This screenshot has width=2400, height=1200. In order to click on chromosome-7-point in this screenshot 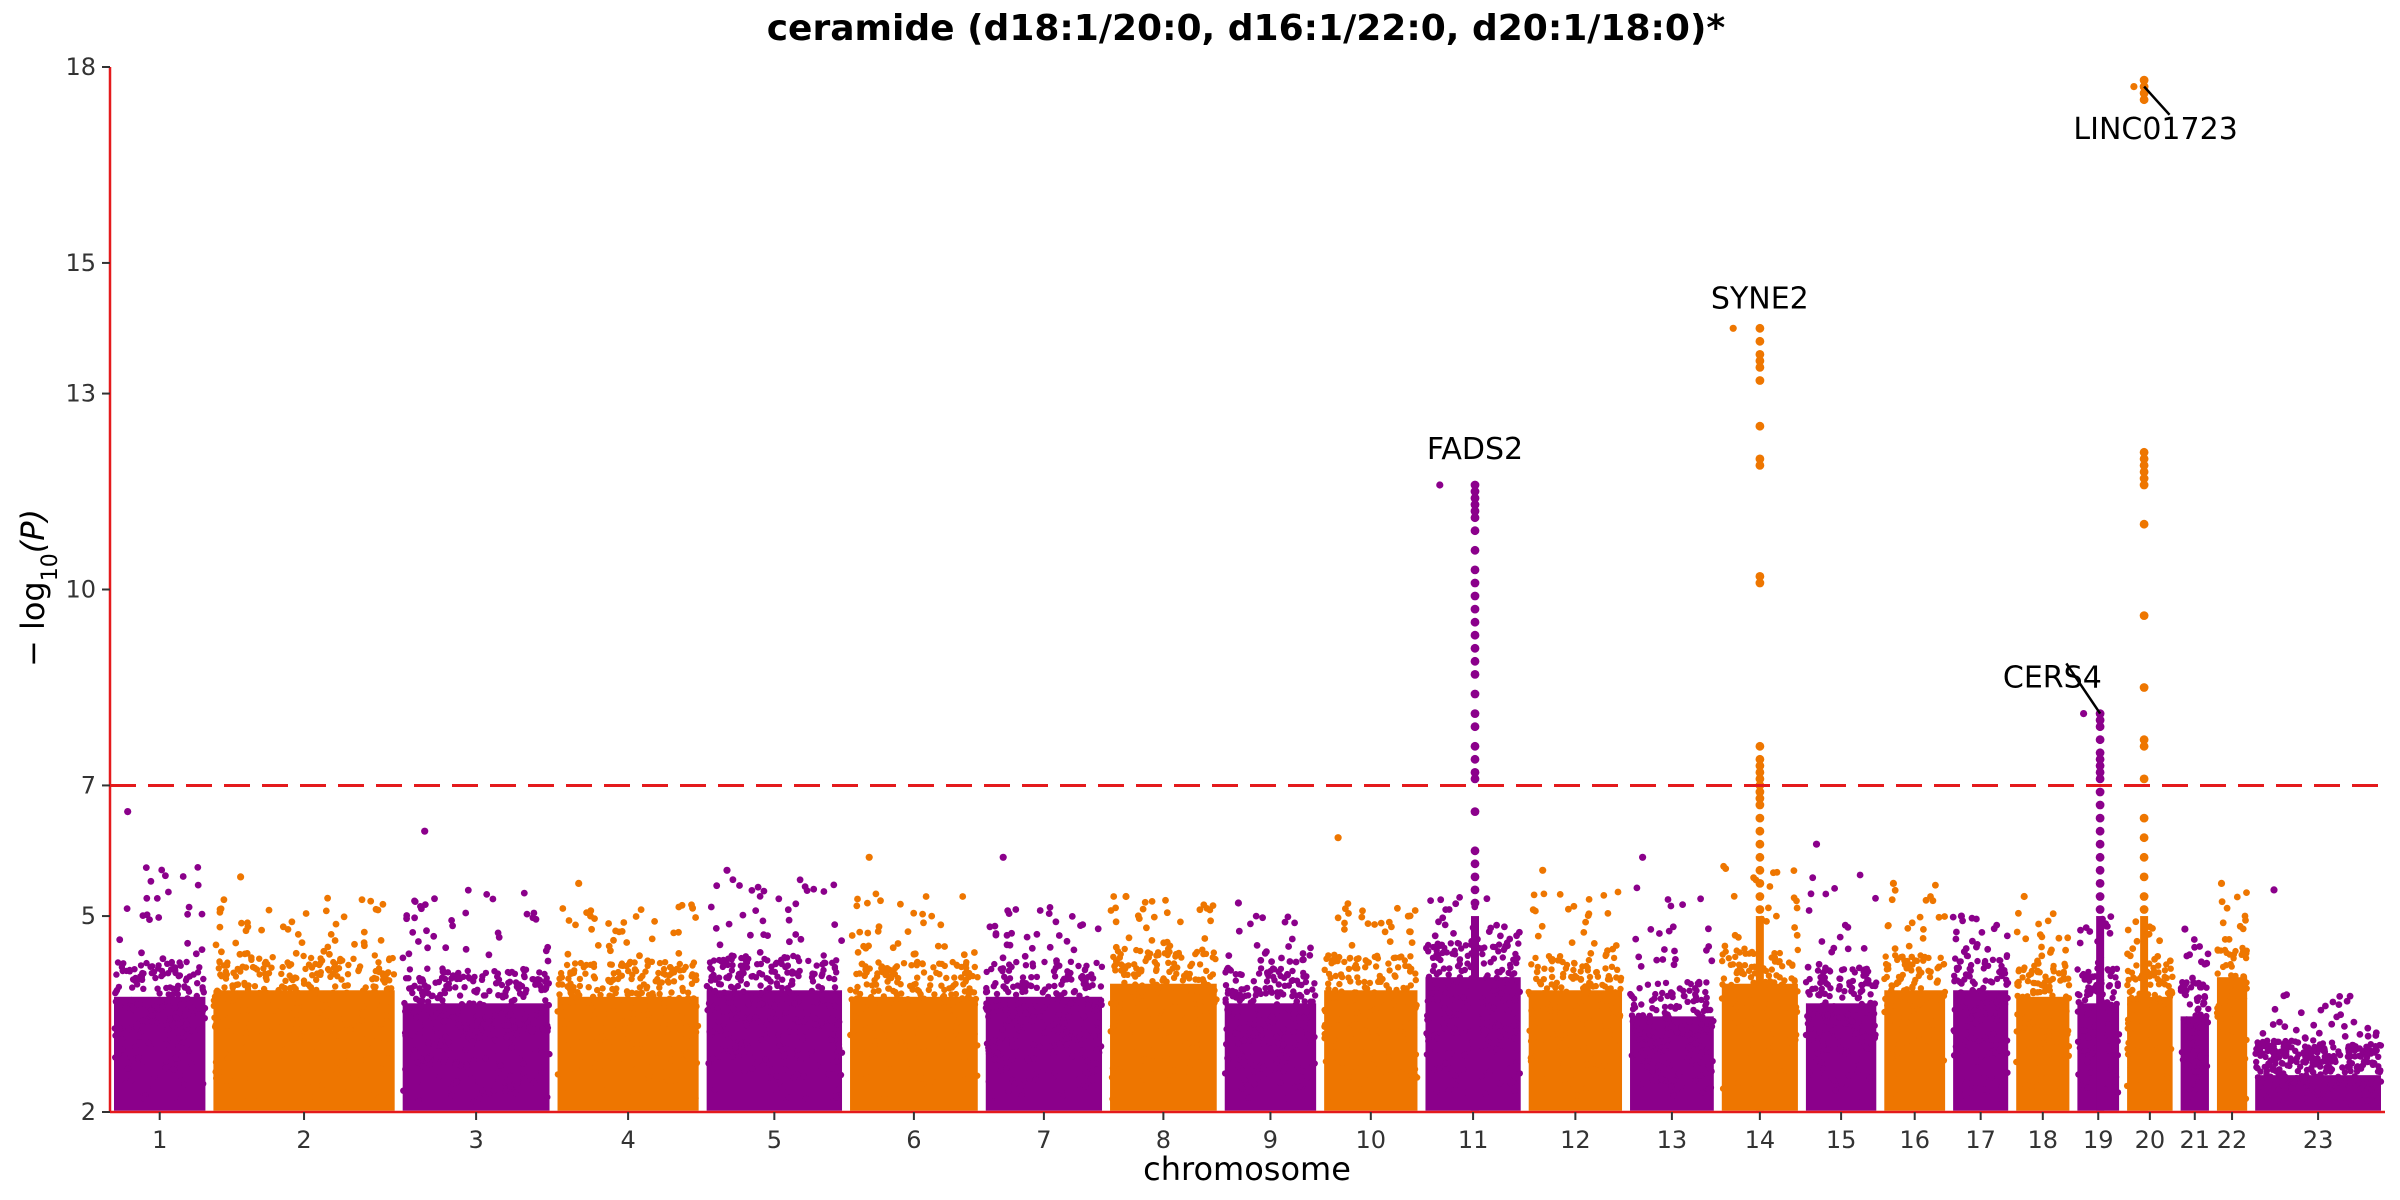, I will do `click(1005, 1010)`.